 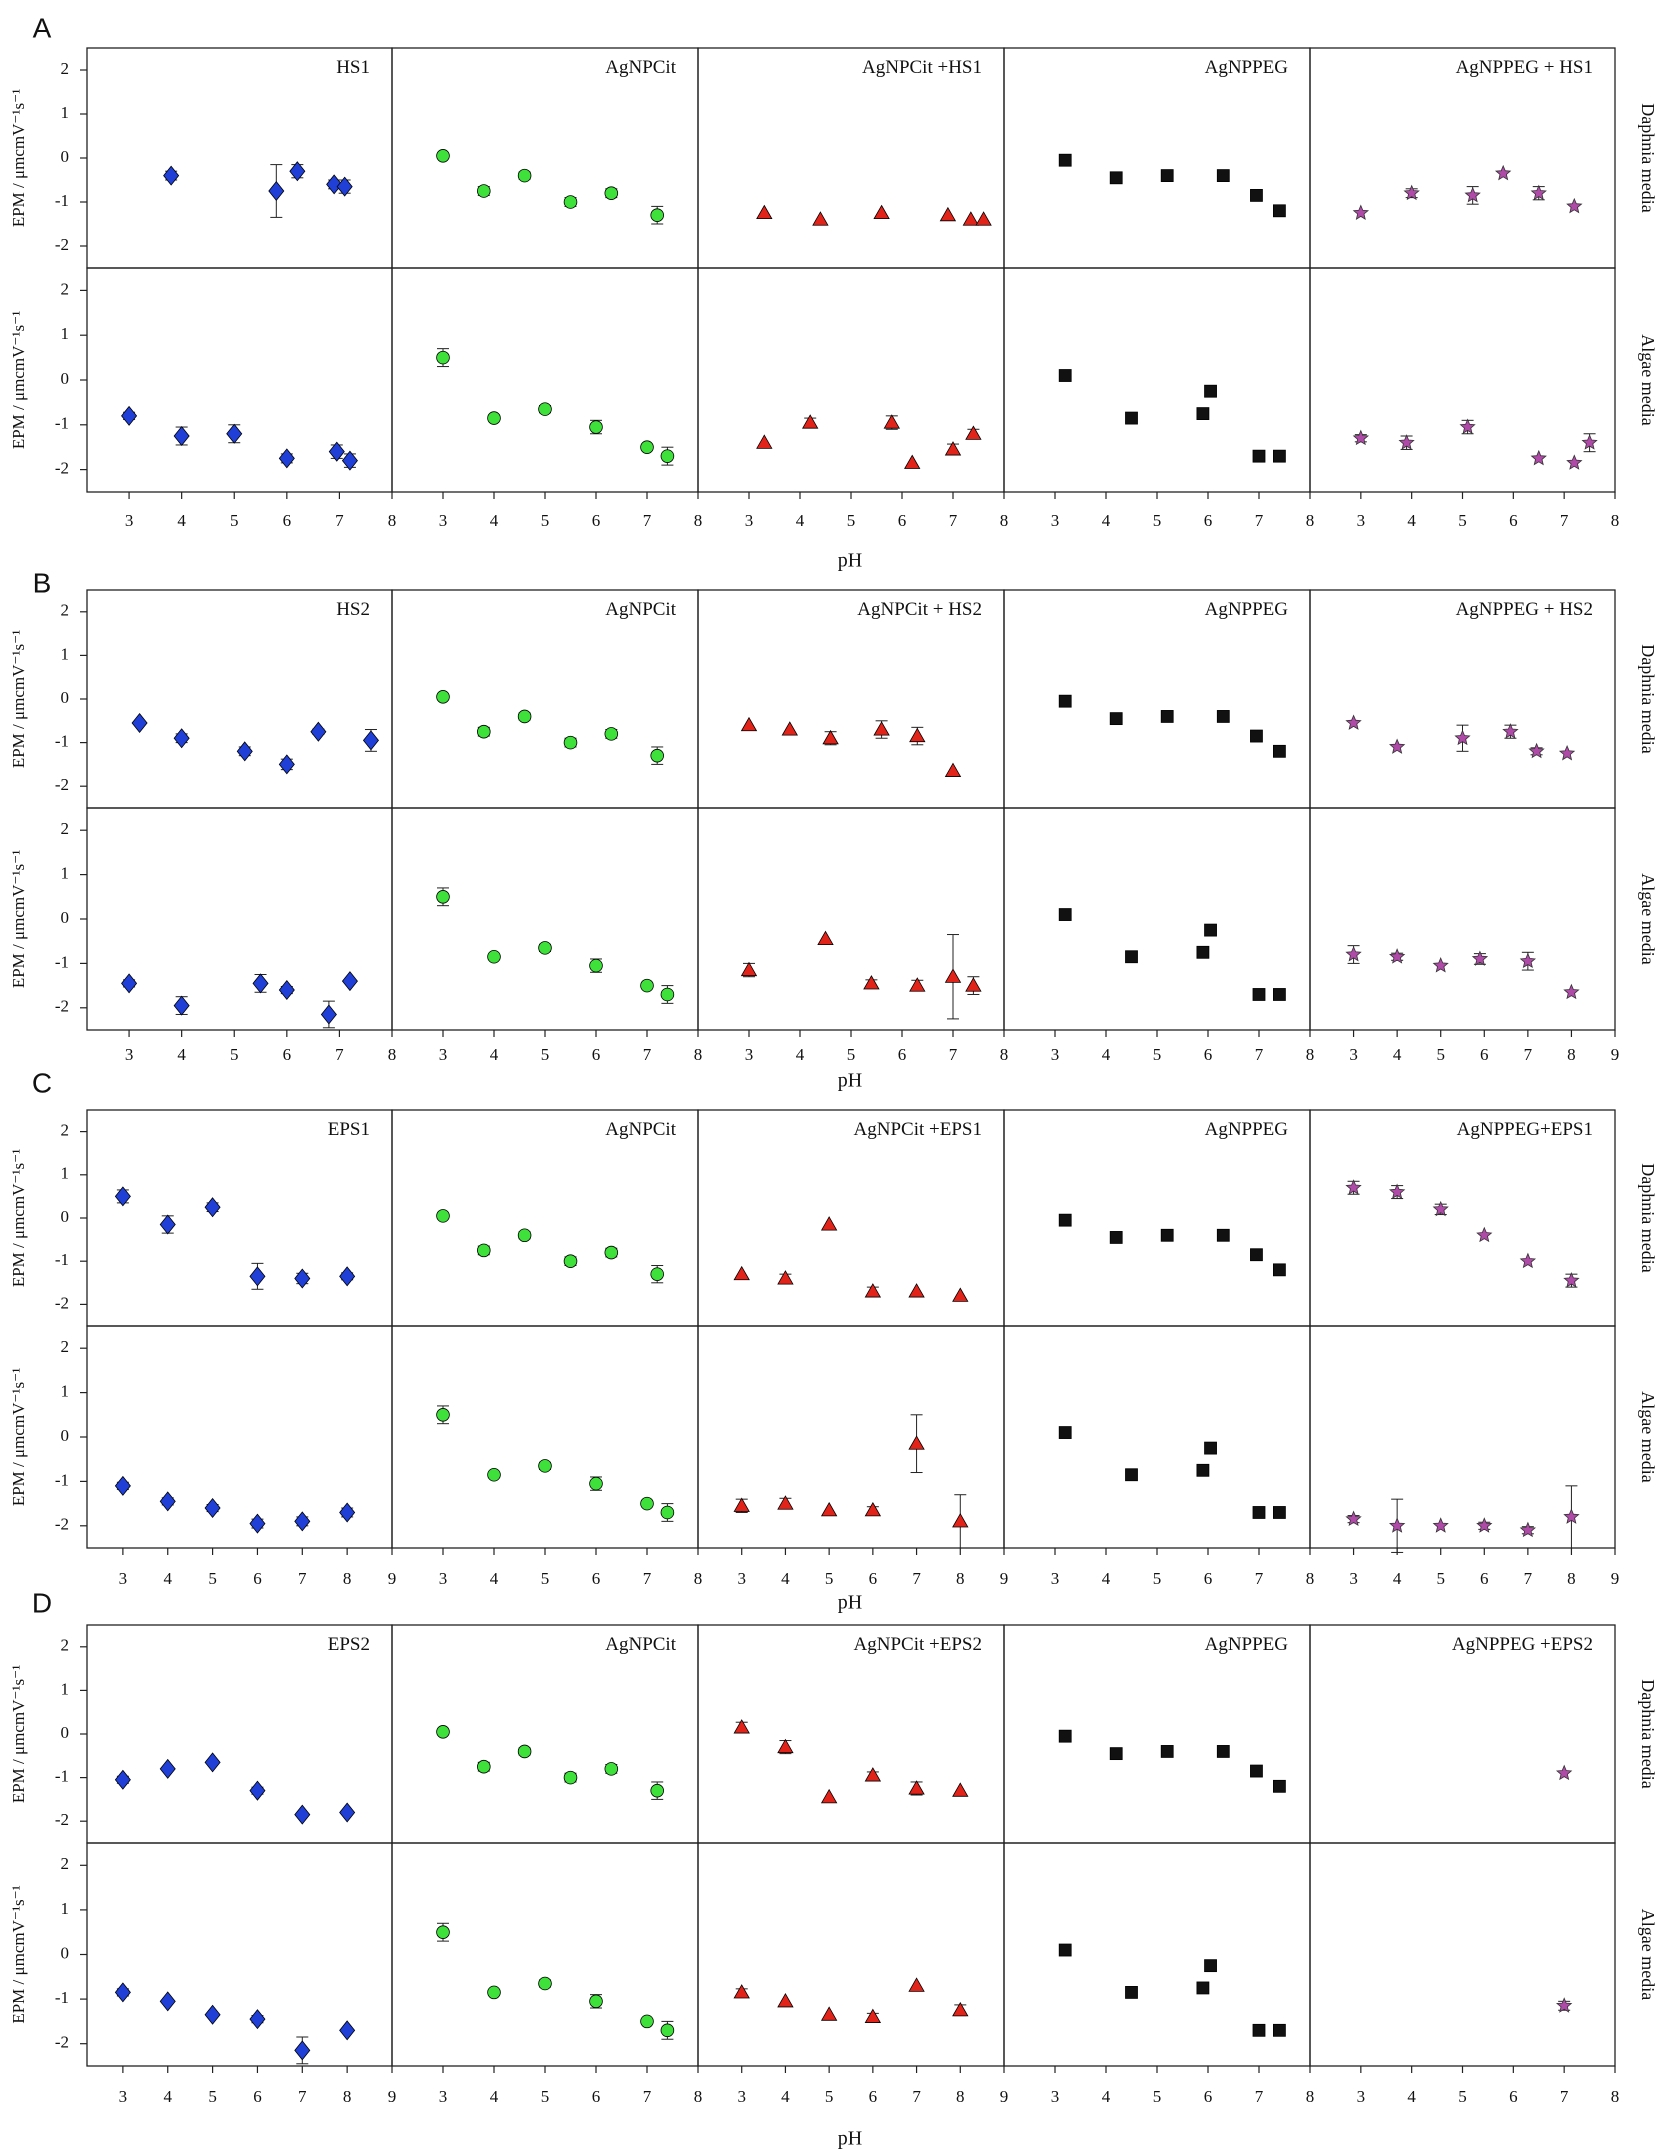 What do you see at coordinates (1158, 1974) in the screenshot?
I see `subplot-D-3-algae: 3 4 5 6 7 8` at bounding box center [1158, 1974].